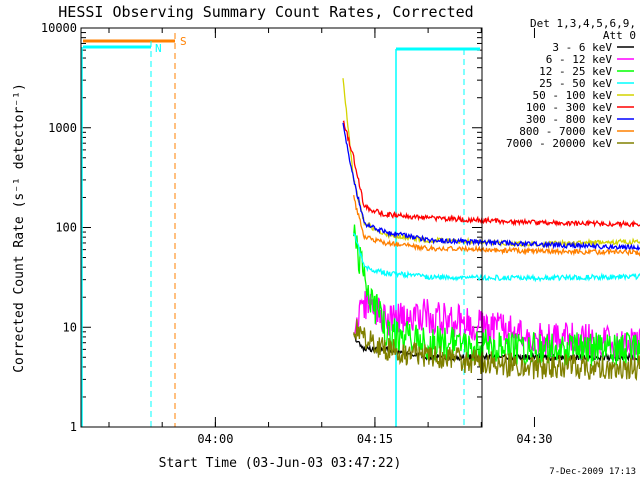 The height and width of the screenshot is (484, 640). What do you see at coordinates (534, 439) in the screenshot?
I see `x-tick-label: 04:30` at bounding box center [534, 439].